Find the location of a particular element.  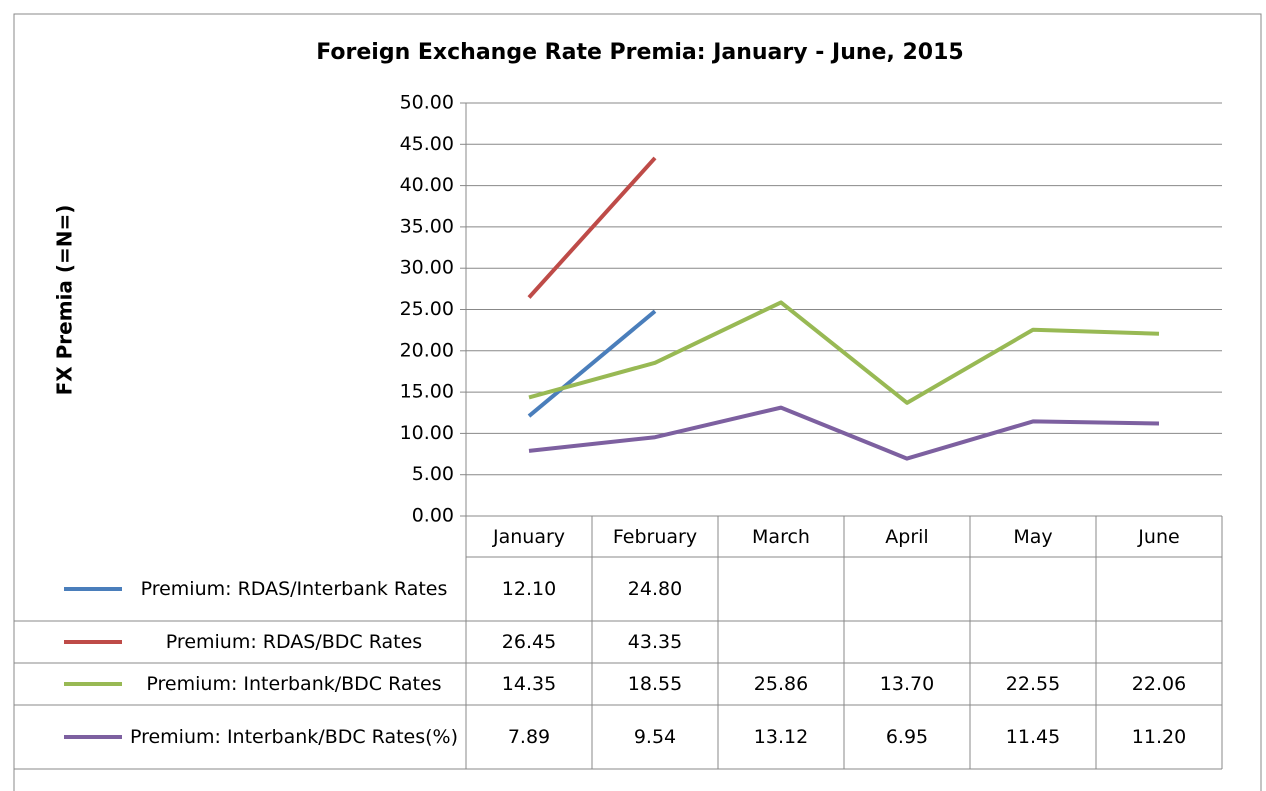

category-label: January is located at coordinates (529, 536).